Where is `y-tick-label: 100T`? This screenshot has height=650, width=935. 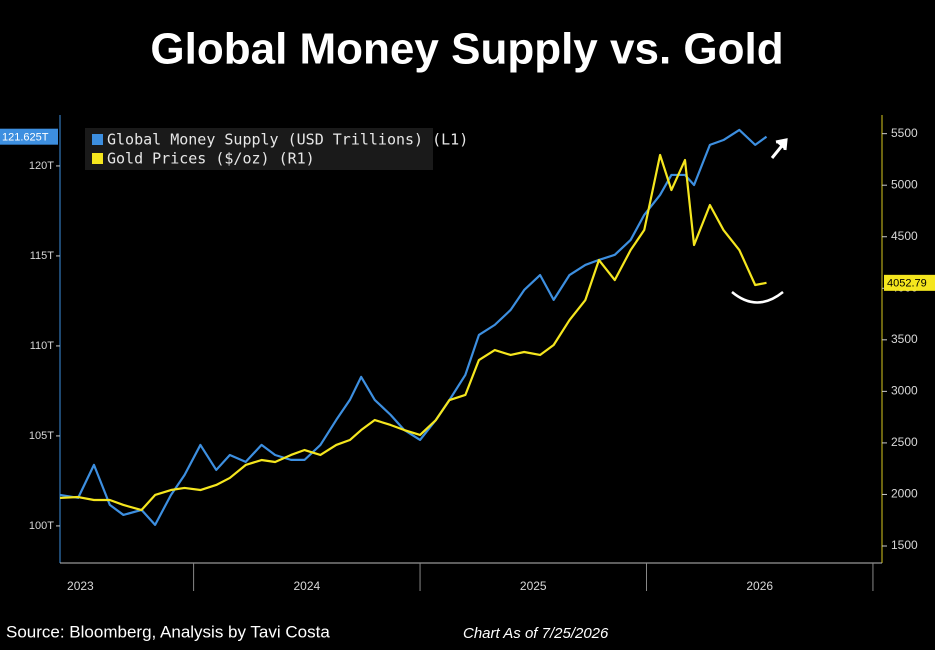
y-tick-label: 100T is located at coordinates (41, 526).